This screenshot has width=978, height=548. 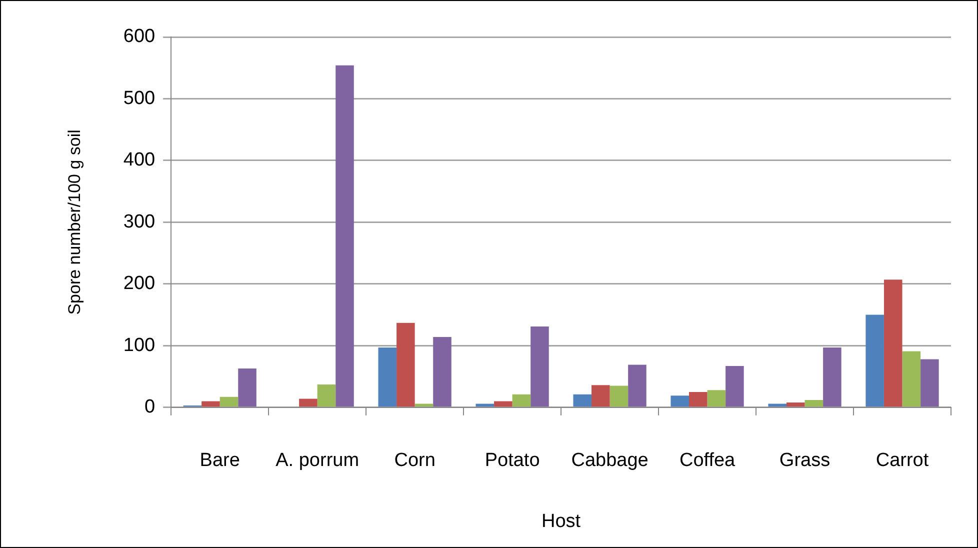 I want to click on y-tick-label: 600, so click(x=139, y=37).